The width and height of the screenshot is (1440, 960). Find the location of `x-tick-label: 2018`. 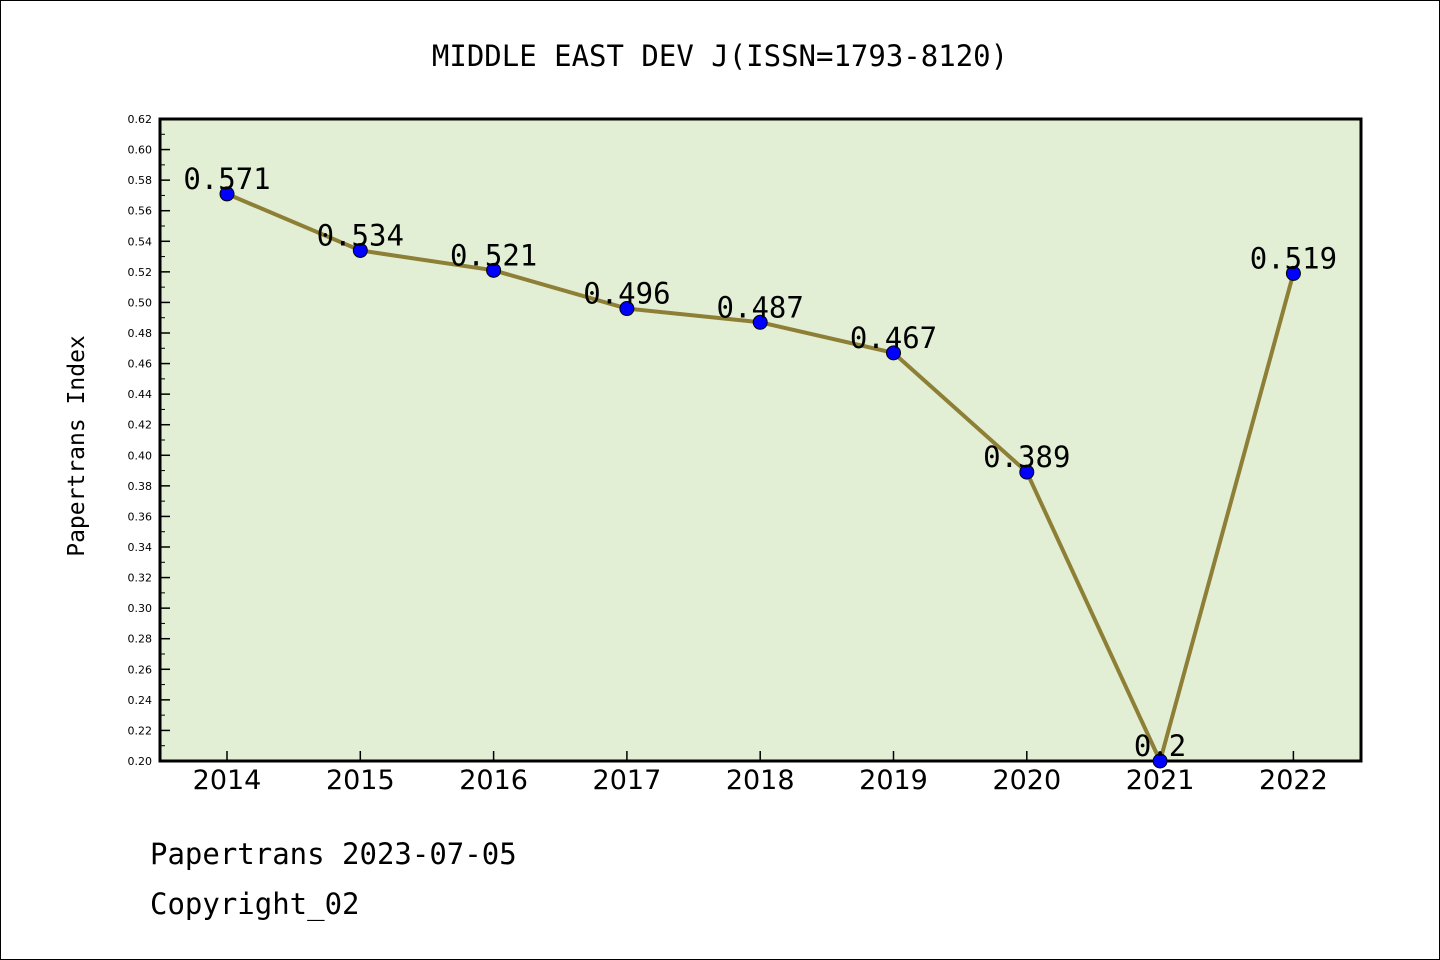

x-tick-label: 2018 is located at coordinates (760, 780).